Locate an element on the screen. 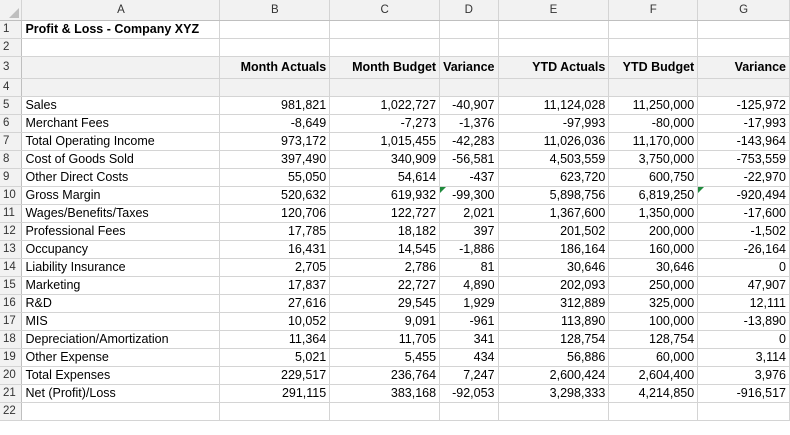 The height and width of the screenshot is (435, 790). ytd-budget-cell: 4,214,850 is located at coordinates (653, 393).